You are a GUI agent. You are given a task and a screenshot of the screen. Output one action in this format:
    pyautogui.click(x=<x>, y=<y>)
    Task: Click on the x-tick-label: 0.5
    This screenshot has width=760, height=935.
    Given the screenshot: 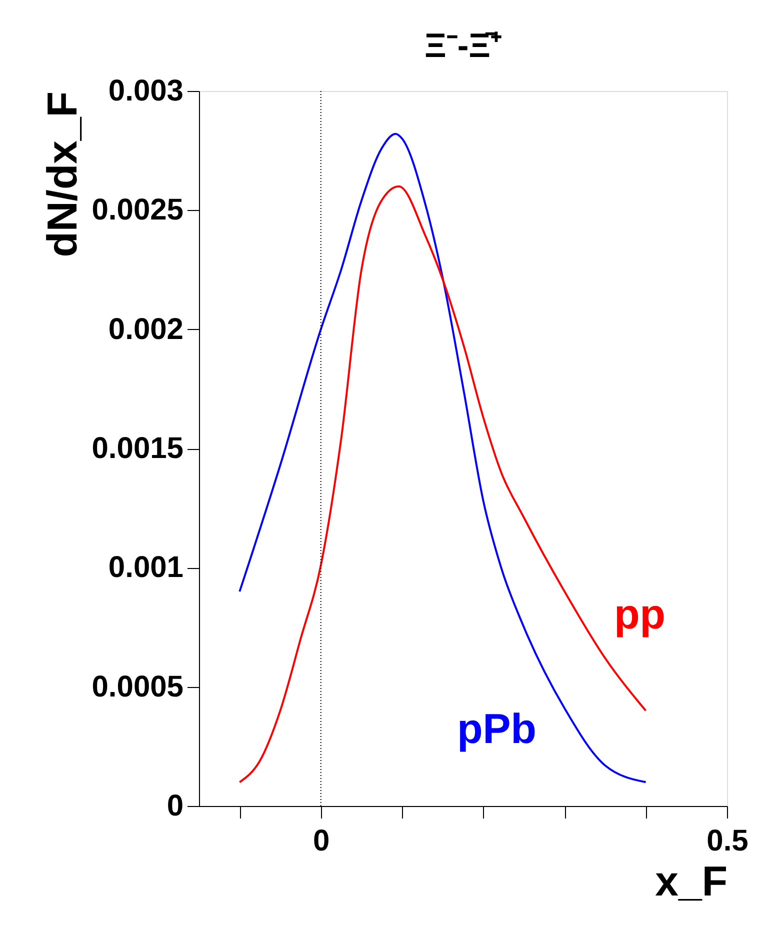 What is the action you would take?
    pyautogui.click(x=727, y=841)
    